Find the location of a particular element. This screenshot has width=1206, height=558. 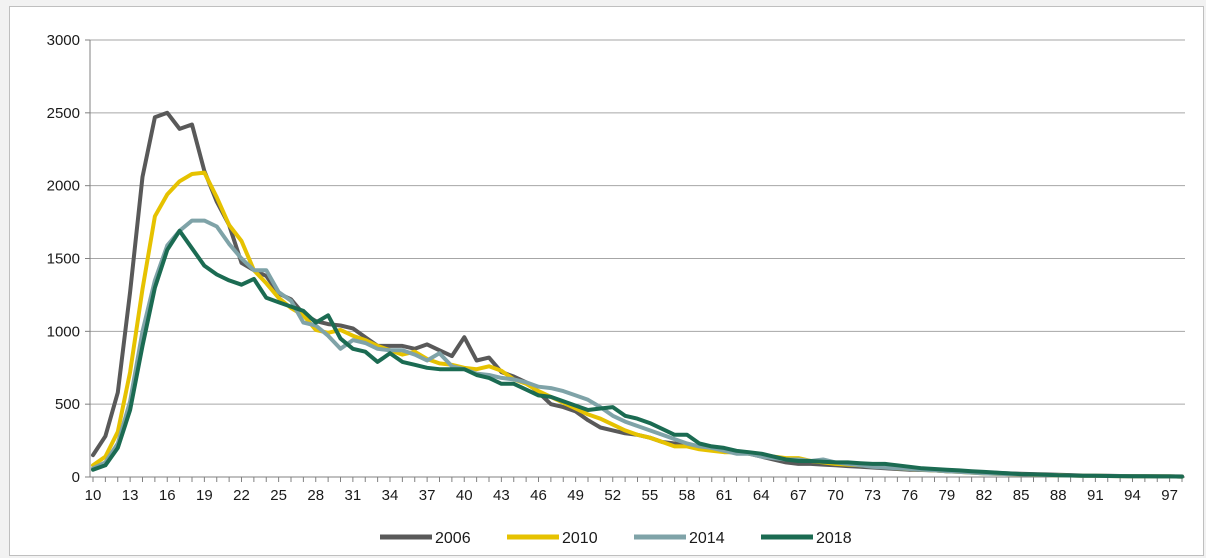

y-tick-label-3000: 3000 is located at coordinates (63, 40).